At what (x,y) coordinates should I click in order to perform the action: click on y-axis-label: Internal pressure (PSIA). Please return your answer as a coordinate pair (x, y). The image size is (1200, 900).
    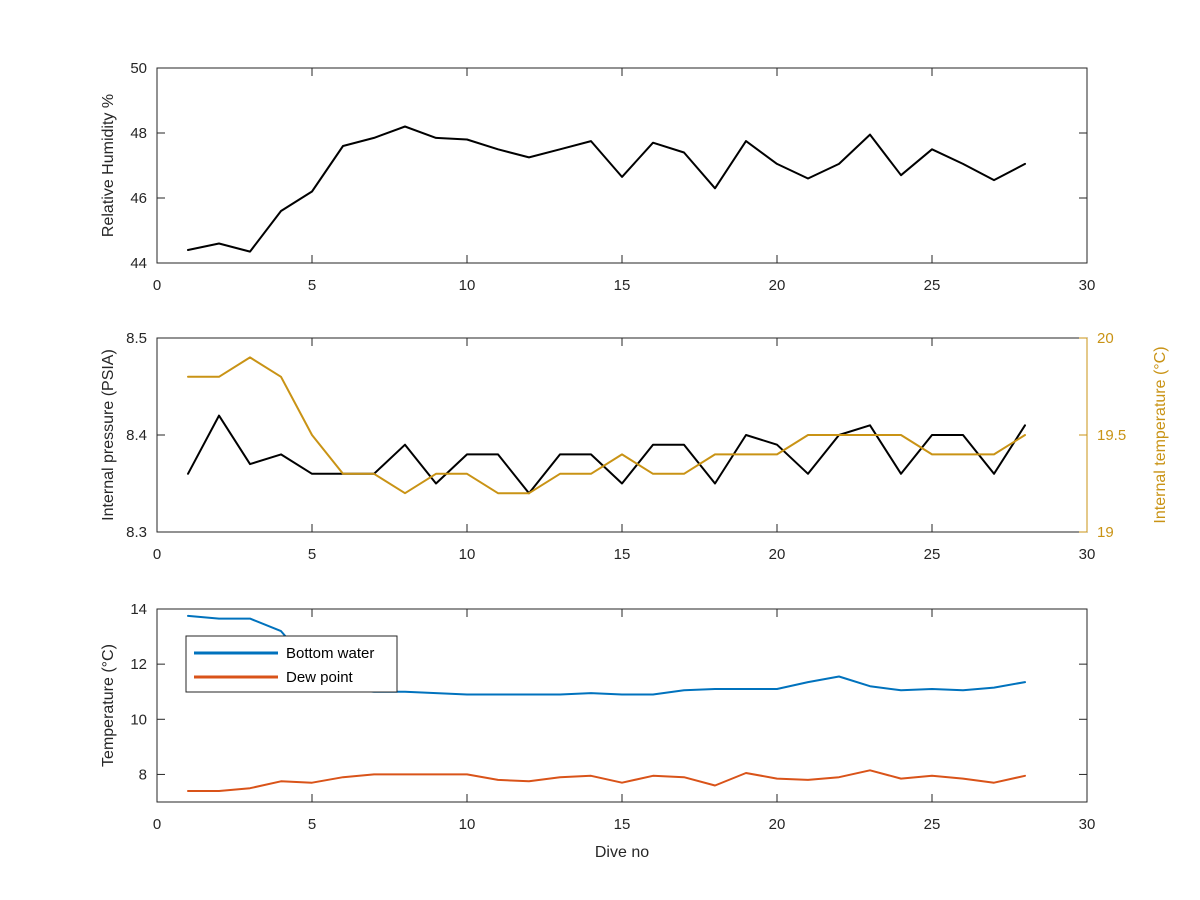
    Looking at the image, I should click on (108, 435).